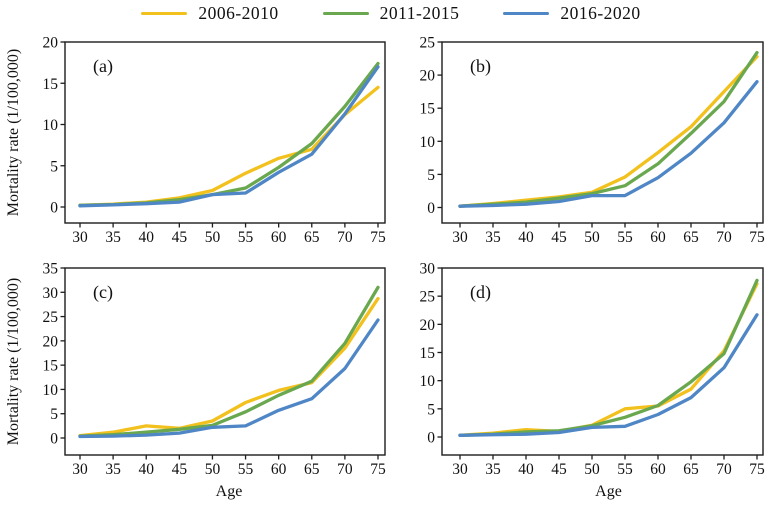 The height and width of the screenshot is (510, 782). What do you see at coordinates (51, 269) in the screenshot?
I see `y-tick-label: 35` at bounding box center [51, 269].